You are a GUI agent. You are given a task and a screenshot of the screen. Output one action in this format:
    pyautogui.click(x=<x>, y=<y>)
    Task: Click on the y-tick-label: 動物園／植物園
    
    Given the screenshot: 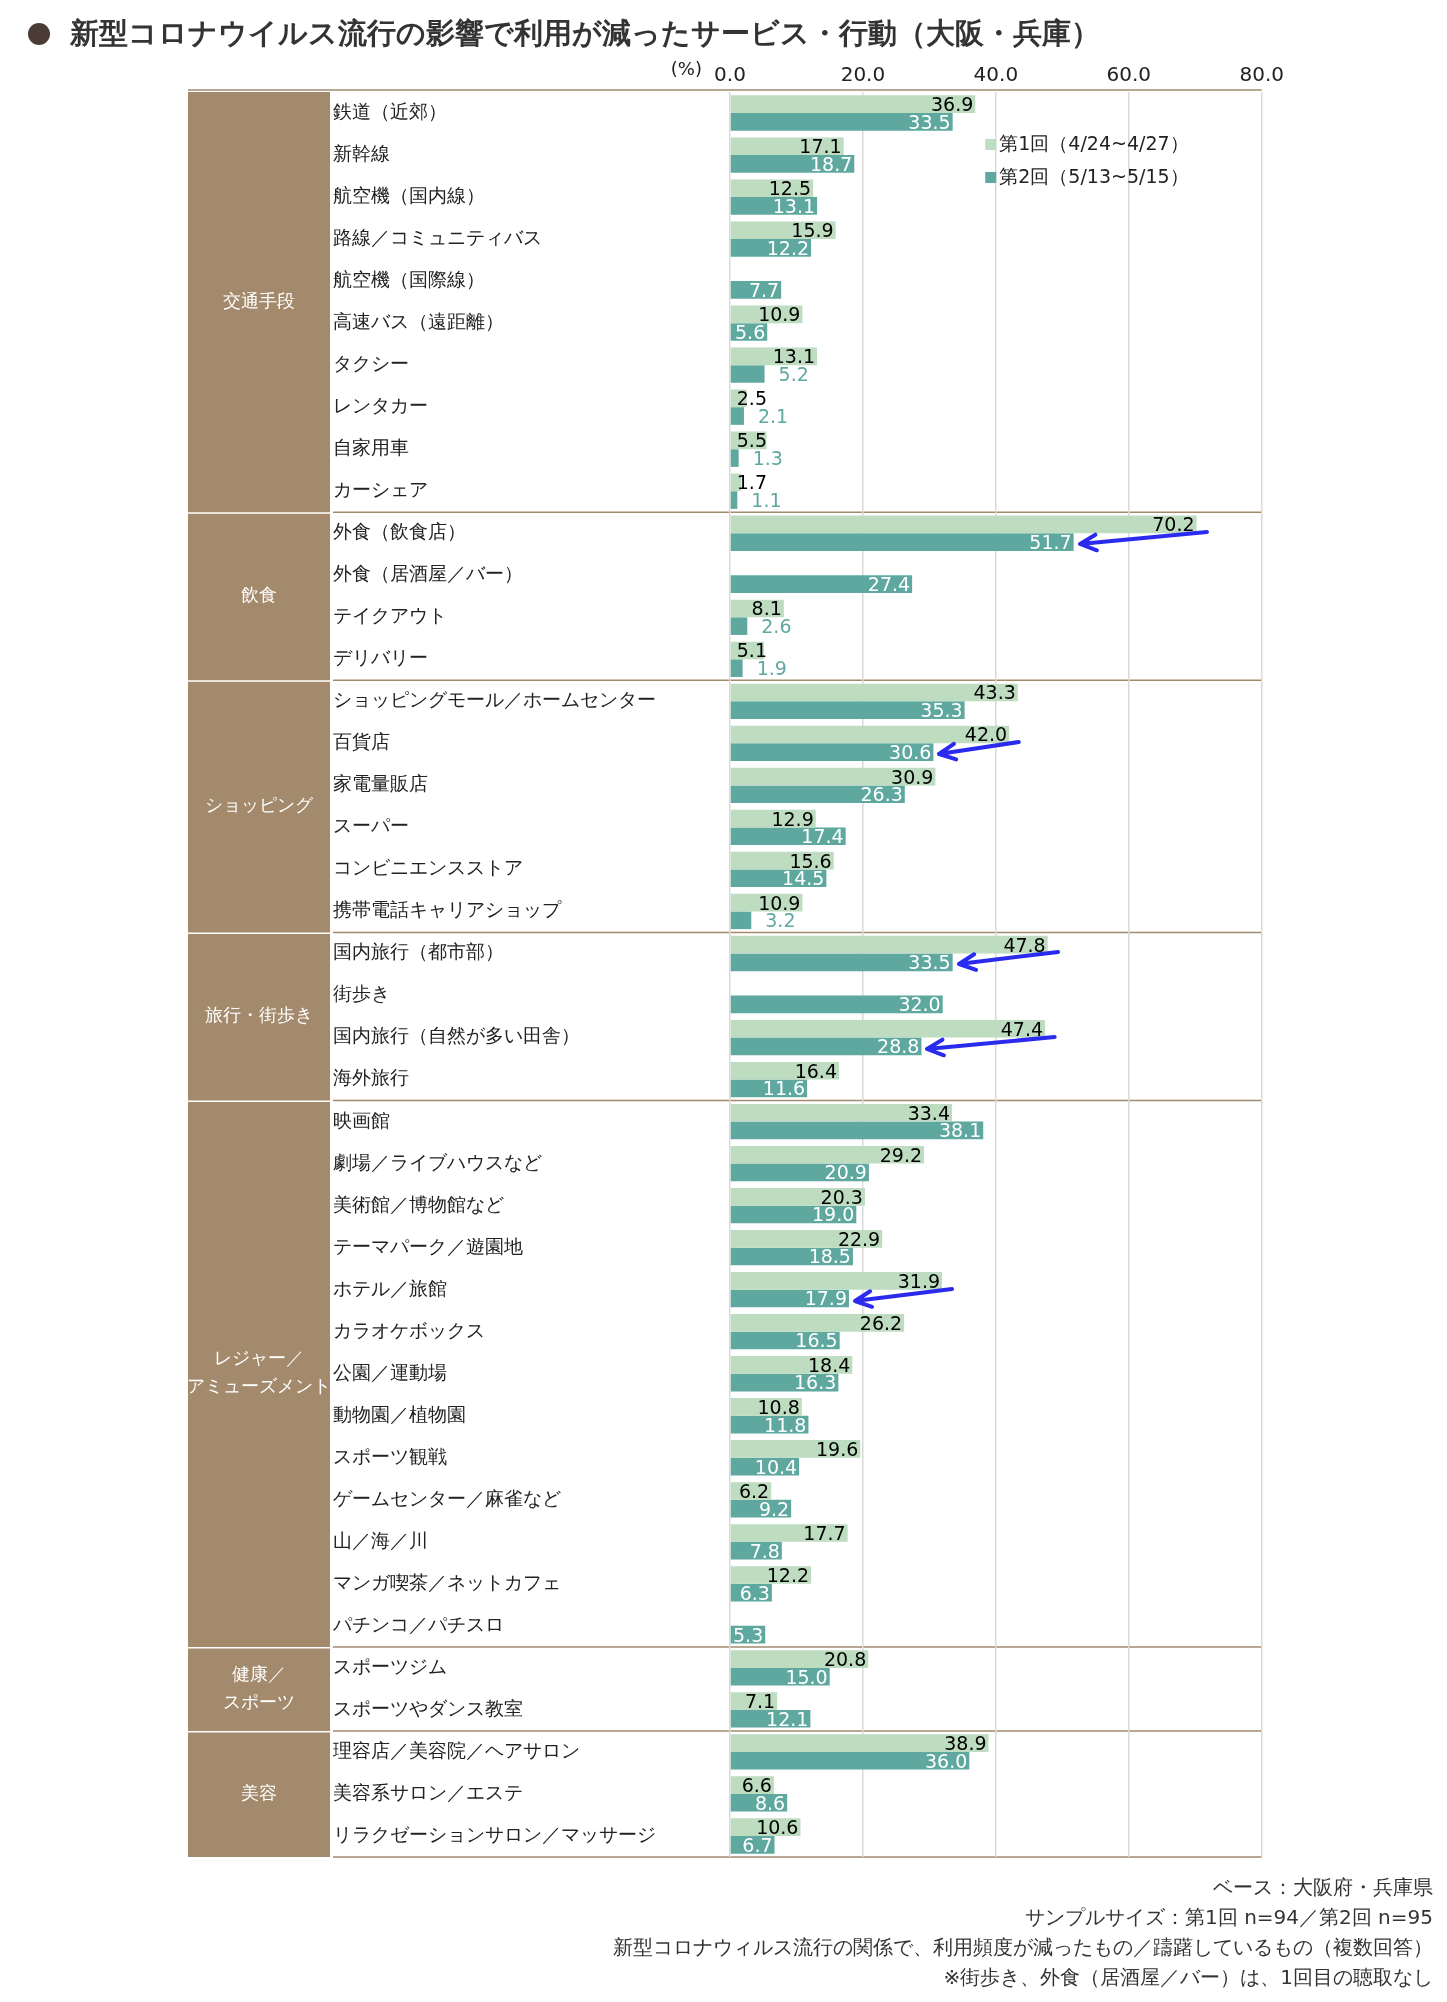 What is the action you would take?
    pyautogui.click(x=399, y=1413)
    